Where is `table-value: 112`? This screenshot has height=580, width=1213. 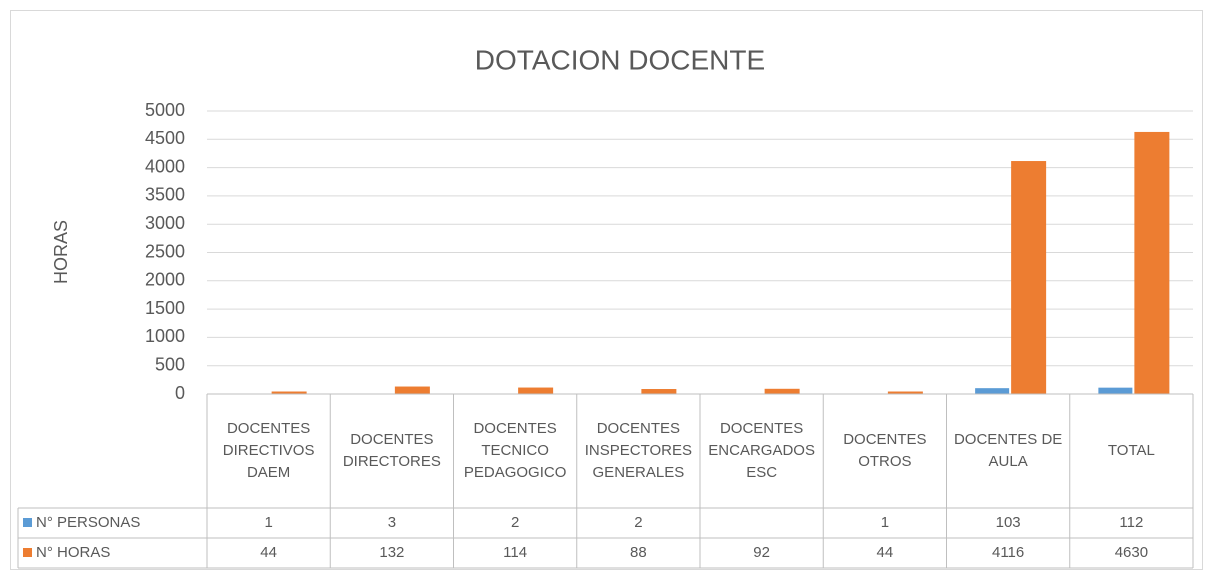 table-value: 112 is located at coordinates (1131, 522).